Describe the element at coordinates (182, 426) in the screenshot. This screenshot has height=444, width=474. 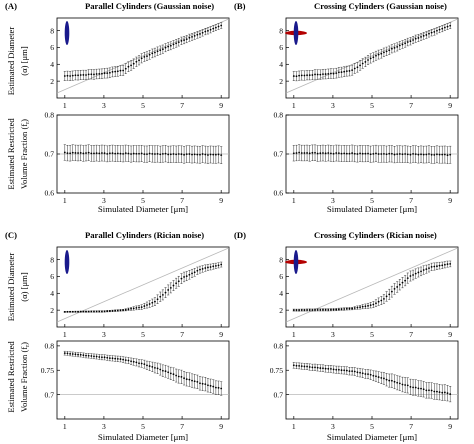
I see `x-tick-label: 7` at that location.